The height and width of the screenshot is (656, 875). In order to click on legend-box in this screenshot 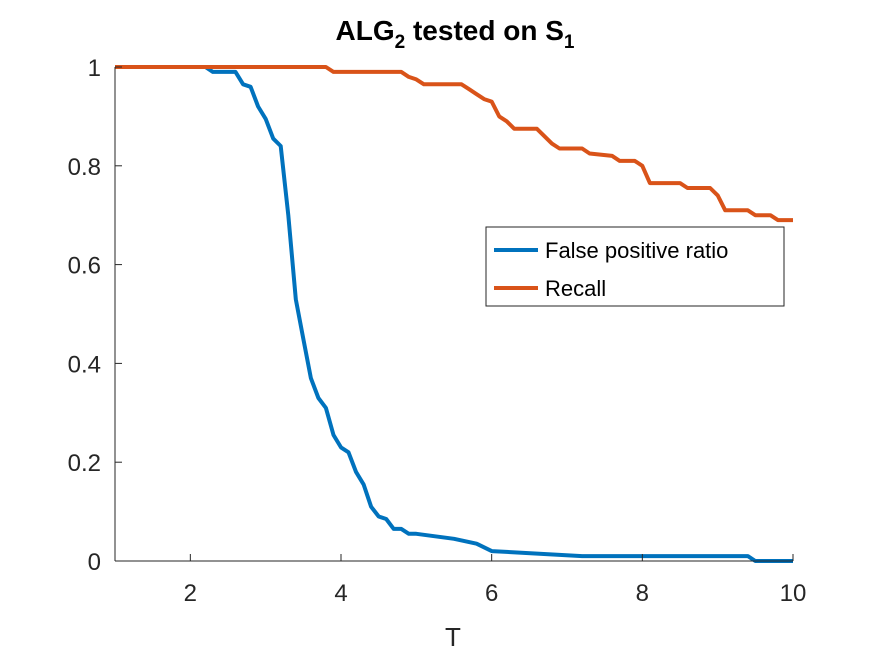, I will do `click(635, 266)`.